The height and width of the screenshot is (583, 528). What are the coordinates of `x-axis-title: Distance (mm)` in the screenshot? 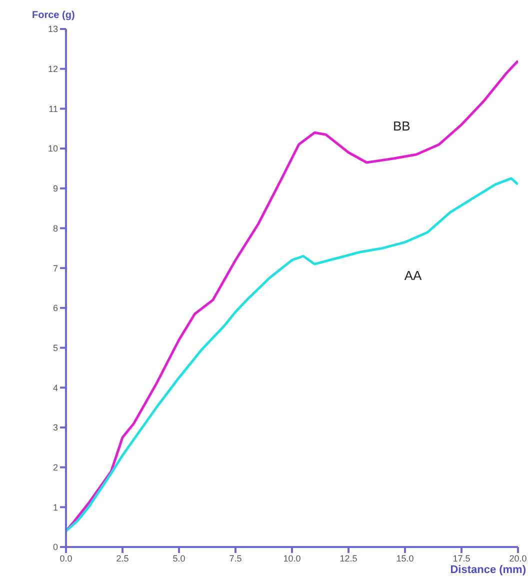 It's located at (488, 570).